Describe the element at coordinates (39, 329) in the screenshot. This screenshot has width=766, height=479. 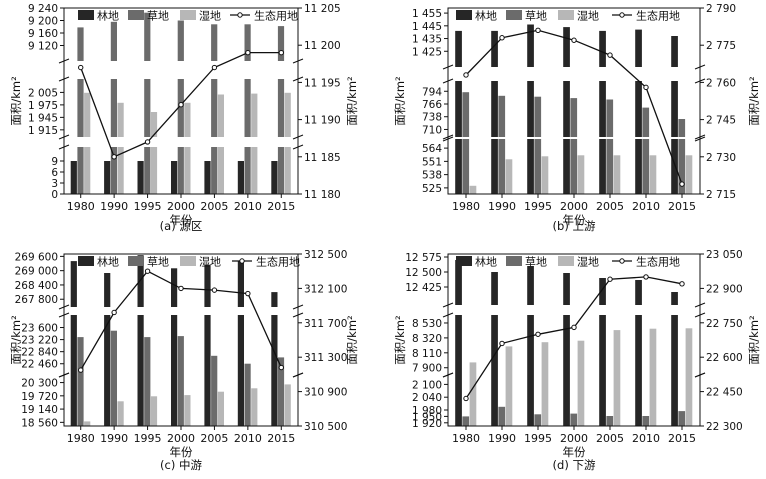
I see `y-tick-label-left: 23 600` at that location.